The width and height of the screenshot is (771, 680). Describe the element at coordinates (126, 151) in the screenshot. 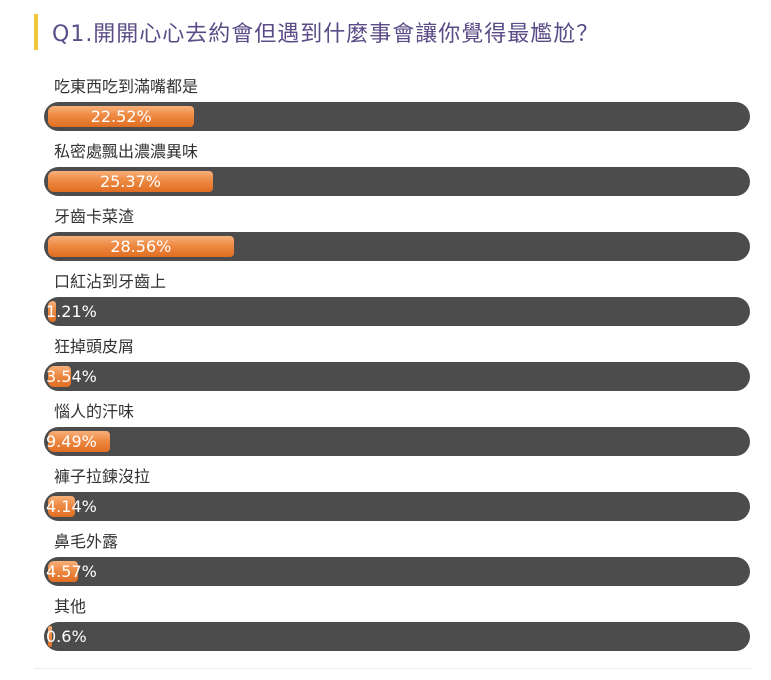

I see `option-label: 私密處飄出濃濃異味` at that location.